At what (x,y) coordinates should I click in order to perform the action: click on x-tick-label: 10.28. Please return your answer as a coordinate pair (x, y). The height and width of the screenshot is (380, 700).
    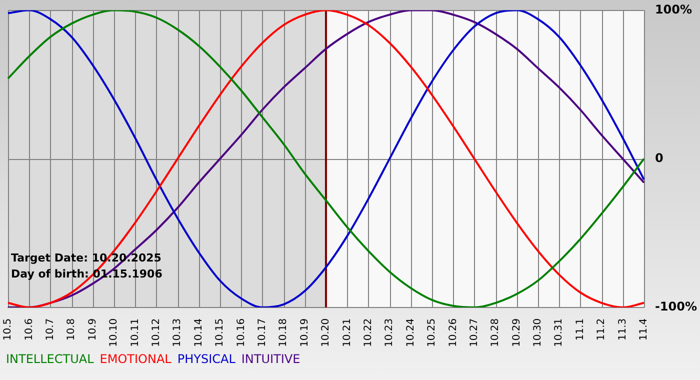
    Looking at the image, I should click on (496, 333).